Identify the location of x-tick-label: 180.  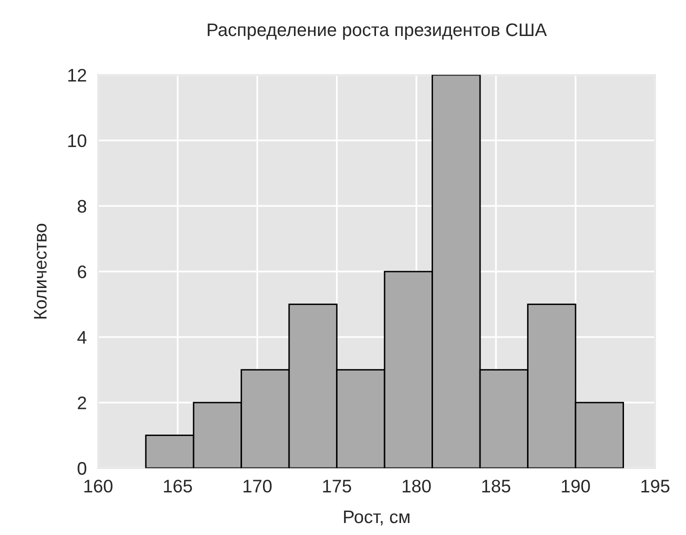
(416, 486).